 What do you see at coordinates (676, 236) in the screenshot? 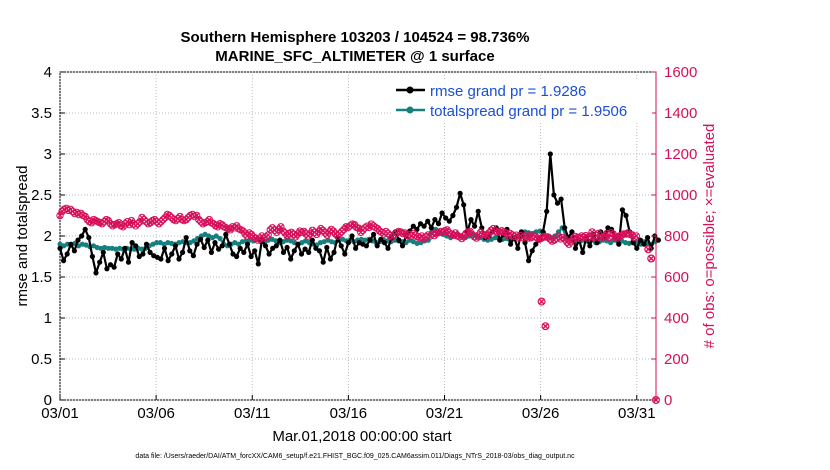
I see `y-tick-label-right: 800` at bounding box center [676, 236].